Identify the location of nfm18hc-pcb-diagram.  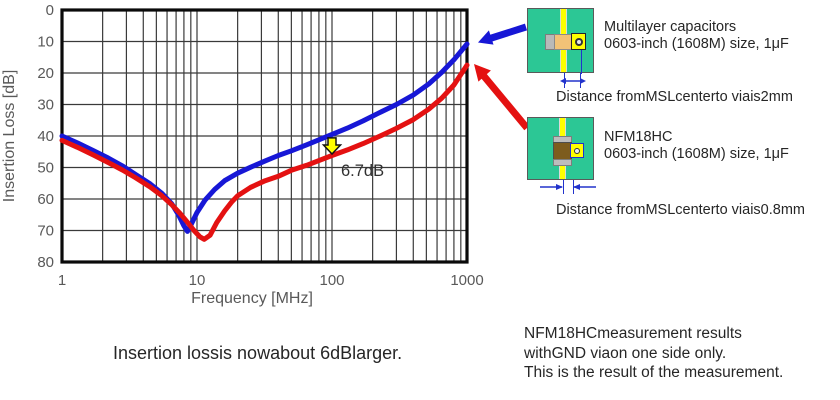
(560, 148).